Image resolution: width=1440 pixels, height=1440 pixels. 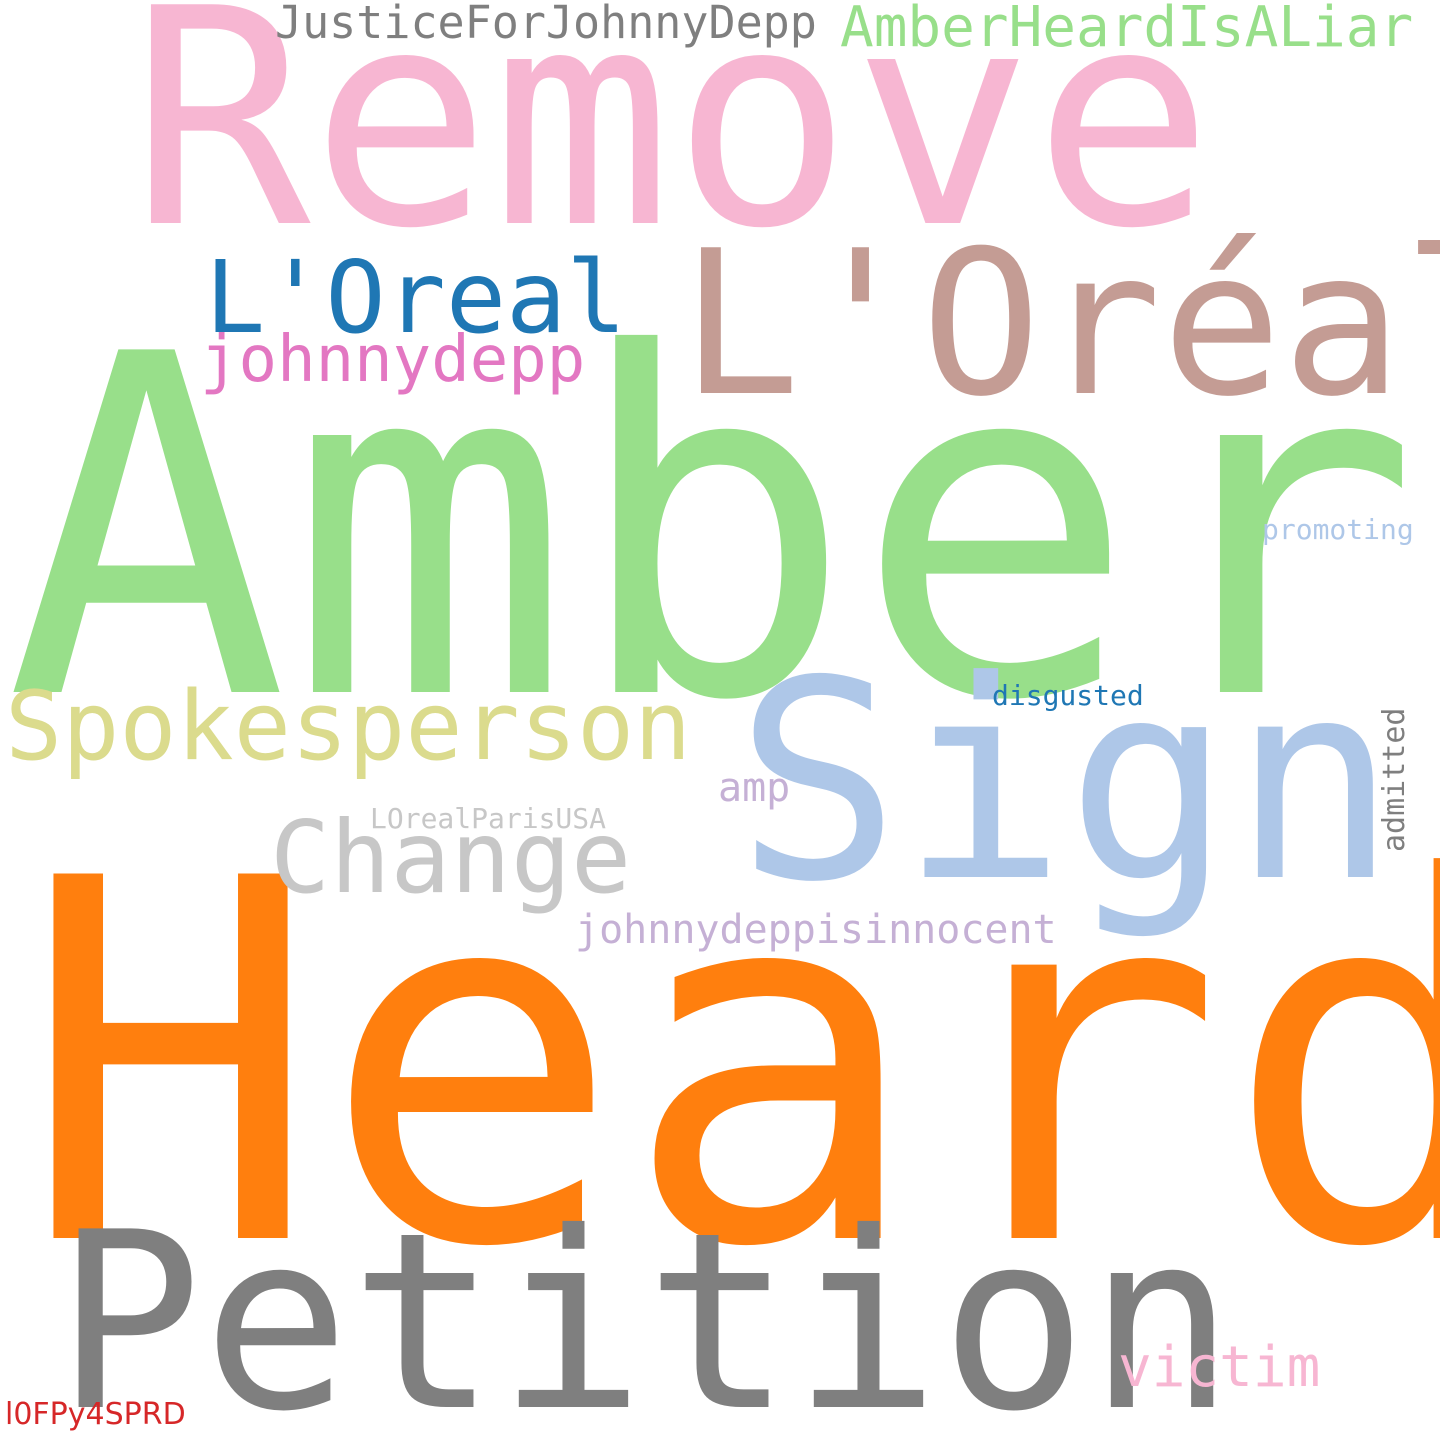 What do you see at coordinates (1066, 782) in the screenshot?
I see `word-sign: Sign` at bounding box center [1066, 782].